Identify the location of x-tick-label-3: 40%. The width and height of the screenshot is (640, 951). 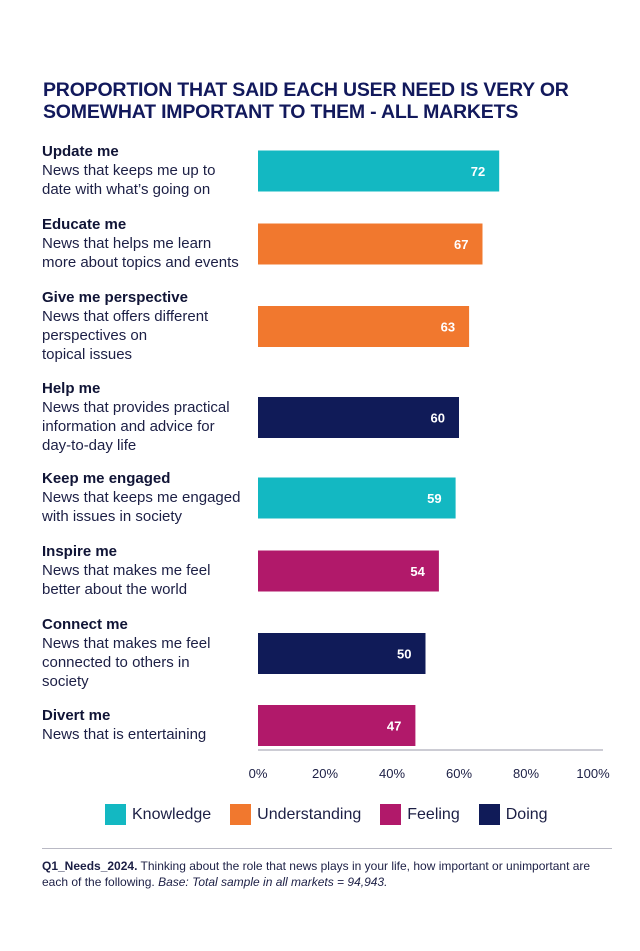
(392, 773).